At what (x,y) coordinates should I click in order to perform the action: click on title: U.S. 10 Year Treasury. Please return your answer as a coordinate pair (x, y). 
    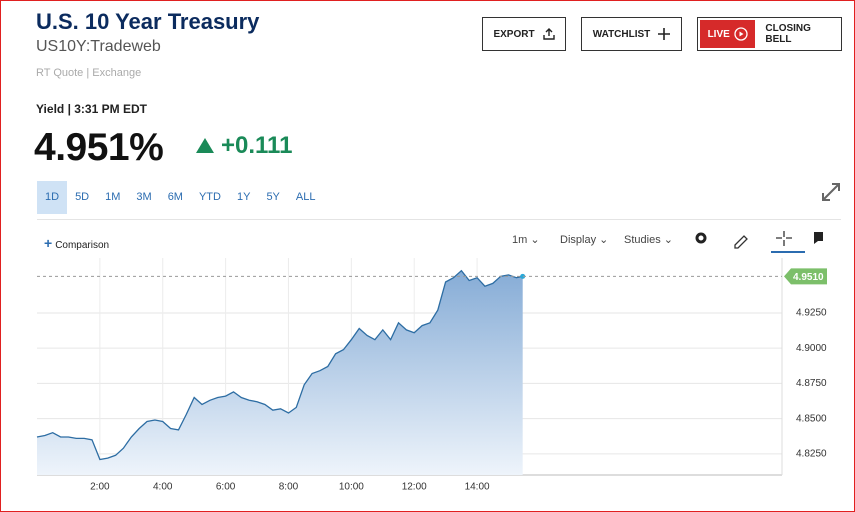
    Looking at the image, I should click on (148, 21).